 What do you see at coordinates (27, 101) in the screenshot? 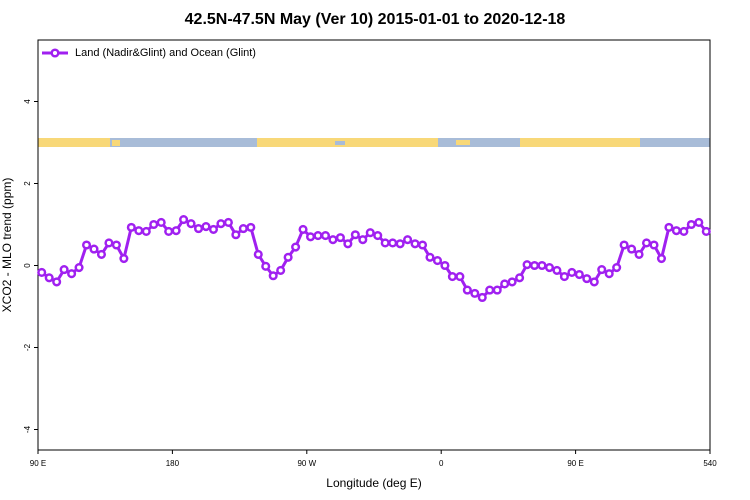
I see `y-tick-label: 4` at bounding box center [27, 101].